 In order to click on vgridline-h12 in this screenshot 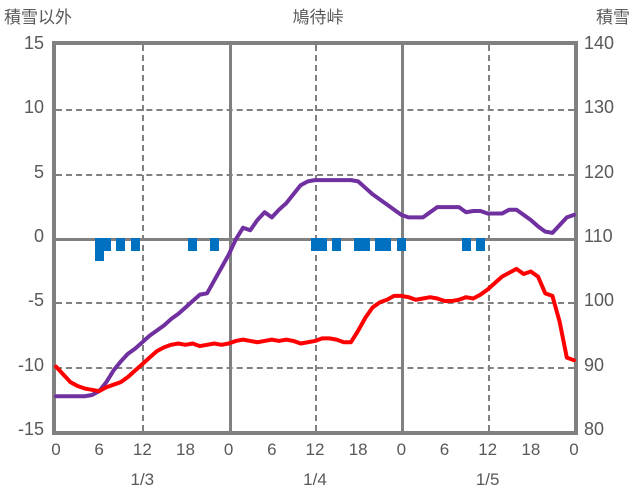, I will do `click(143, 238)`.